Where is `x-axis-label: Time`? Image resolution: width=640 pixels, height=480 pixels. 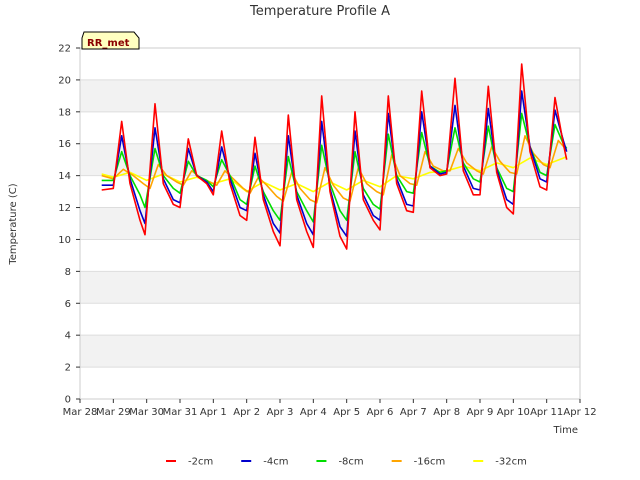
x-axis-label: Time is located at coordinates (565, 430).